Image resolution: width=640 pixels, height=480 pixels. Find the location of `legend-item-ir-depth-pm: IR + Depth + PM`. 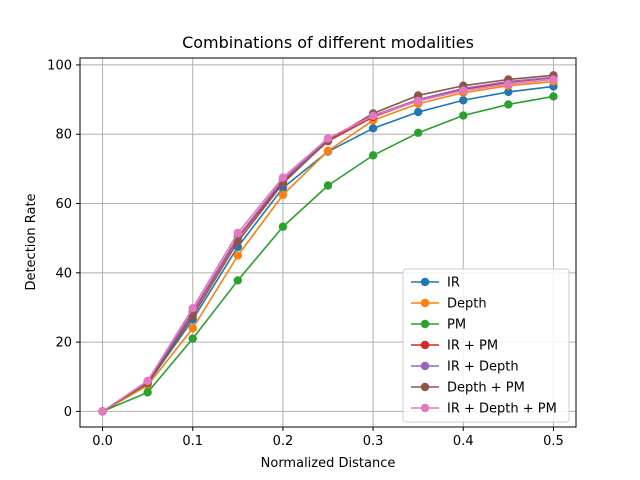

legend-item-ir-depth-pm: IR + Depth + PM is located at coordinates (484, 409).